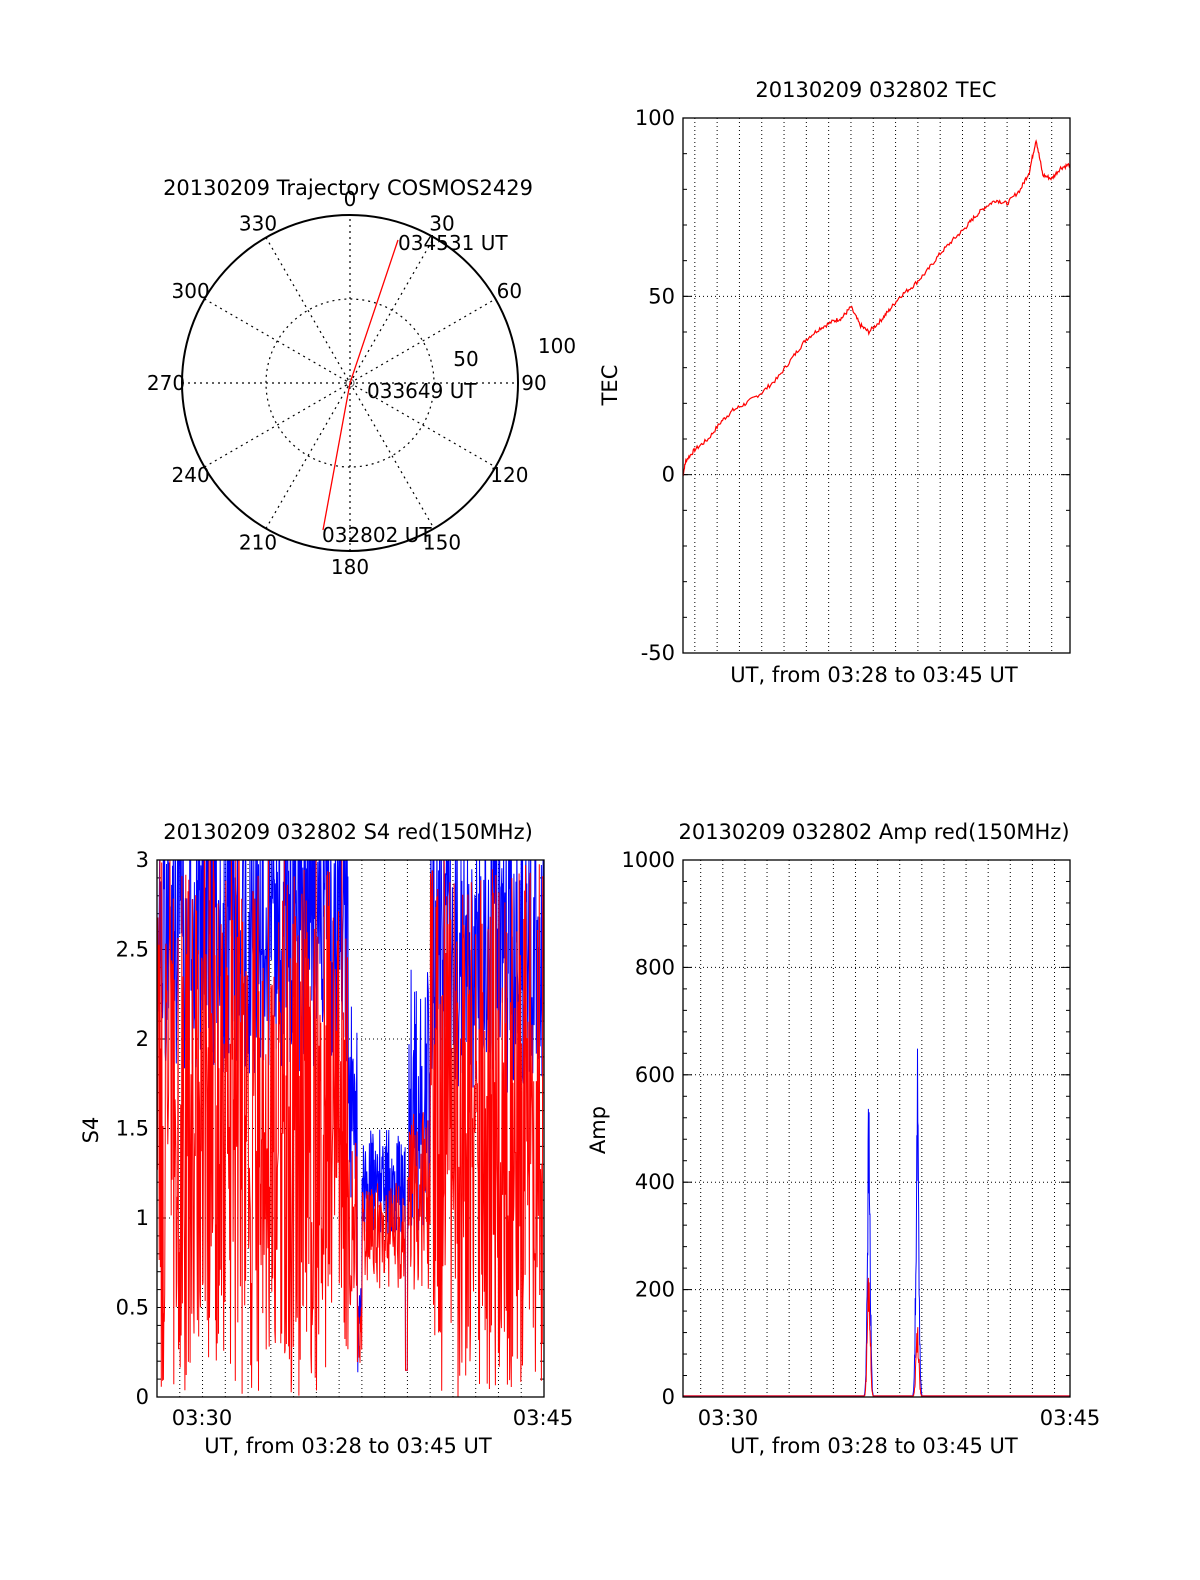  I want to click on s4-y-axis-label: S4, so click(91, 1130).